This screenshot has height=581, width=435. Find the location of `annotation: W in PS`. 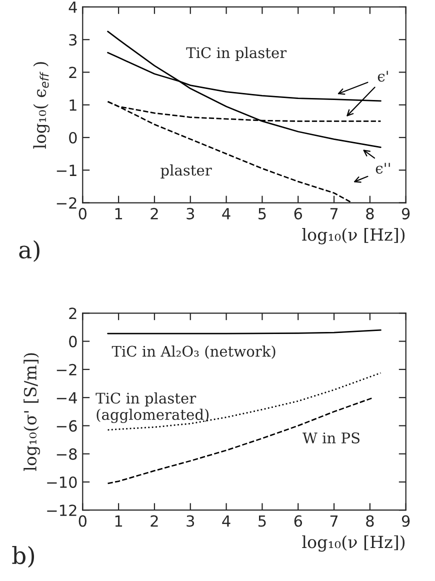

annotation: W in PS is located at coordinates (331, 438).